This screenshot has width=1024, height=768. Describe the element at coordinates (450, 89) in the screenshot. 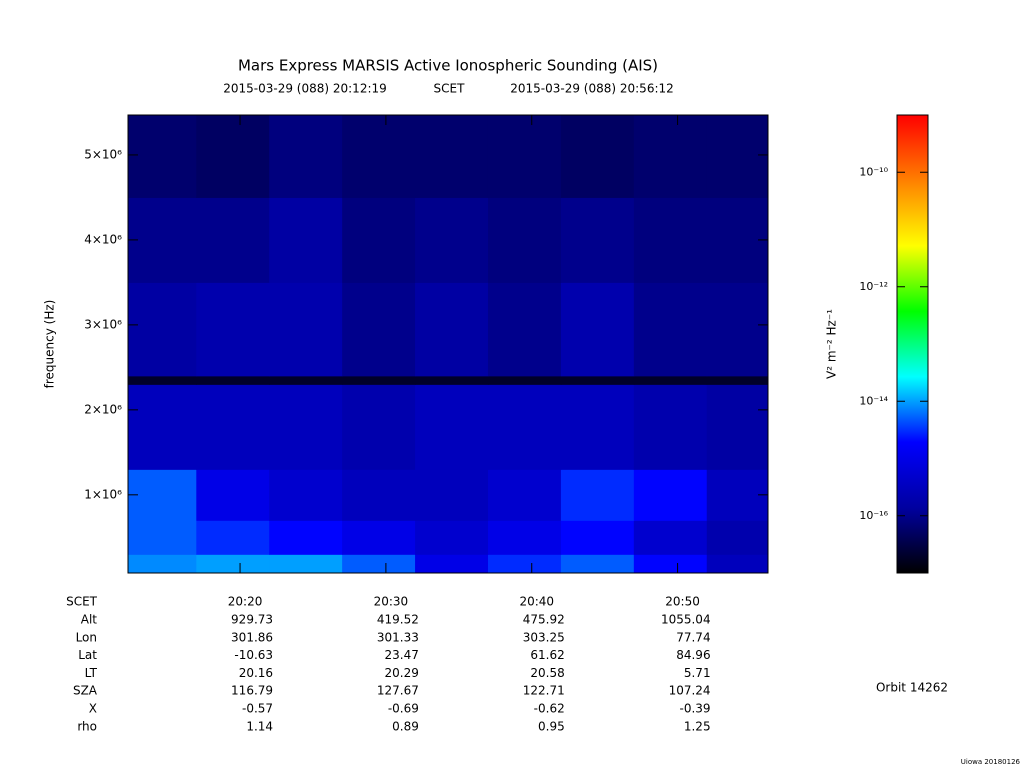

I see `time-label: SCET` at that location.